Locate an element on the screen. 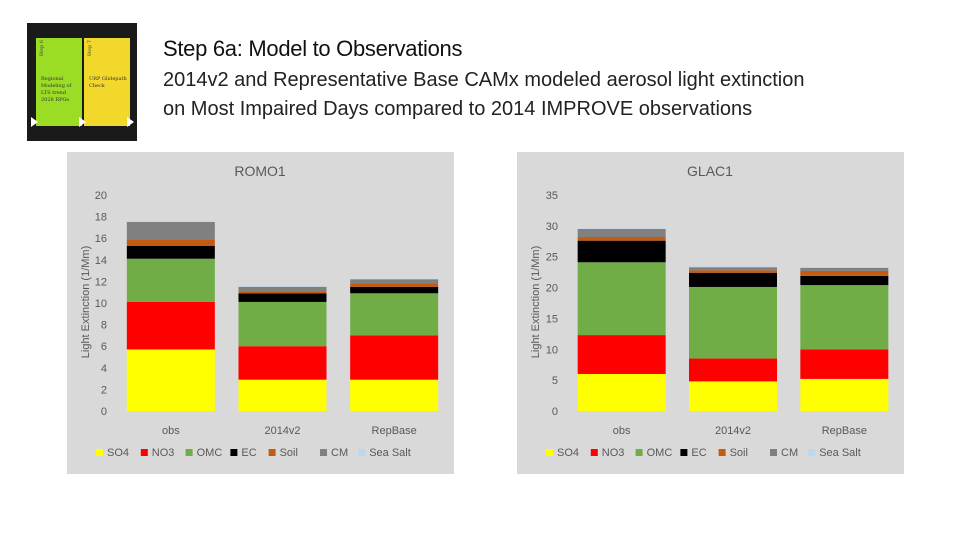  y-tick-label: 5 is located at coordinates (555, 381).